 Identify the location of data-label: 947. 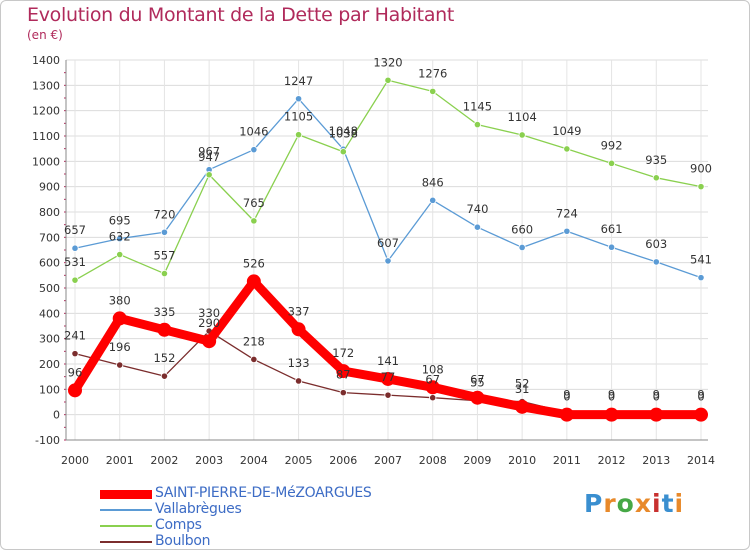
(209, 157).